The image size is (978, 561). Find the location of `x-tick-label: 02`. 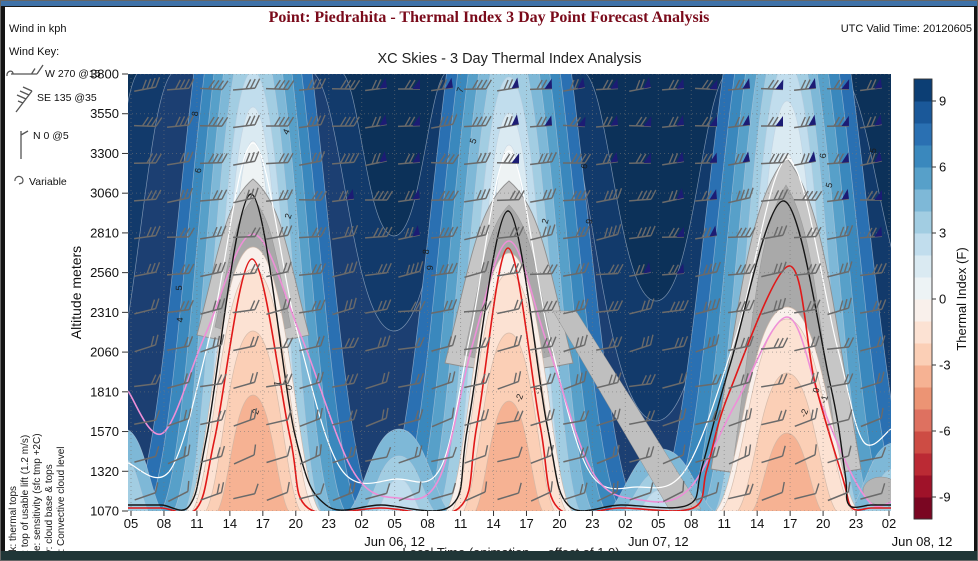

x-tick-label: 02 is located at coordinates (361, 523).